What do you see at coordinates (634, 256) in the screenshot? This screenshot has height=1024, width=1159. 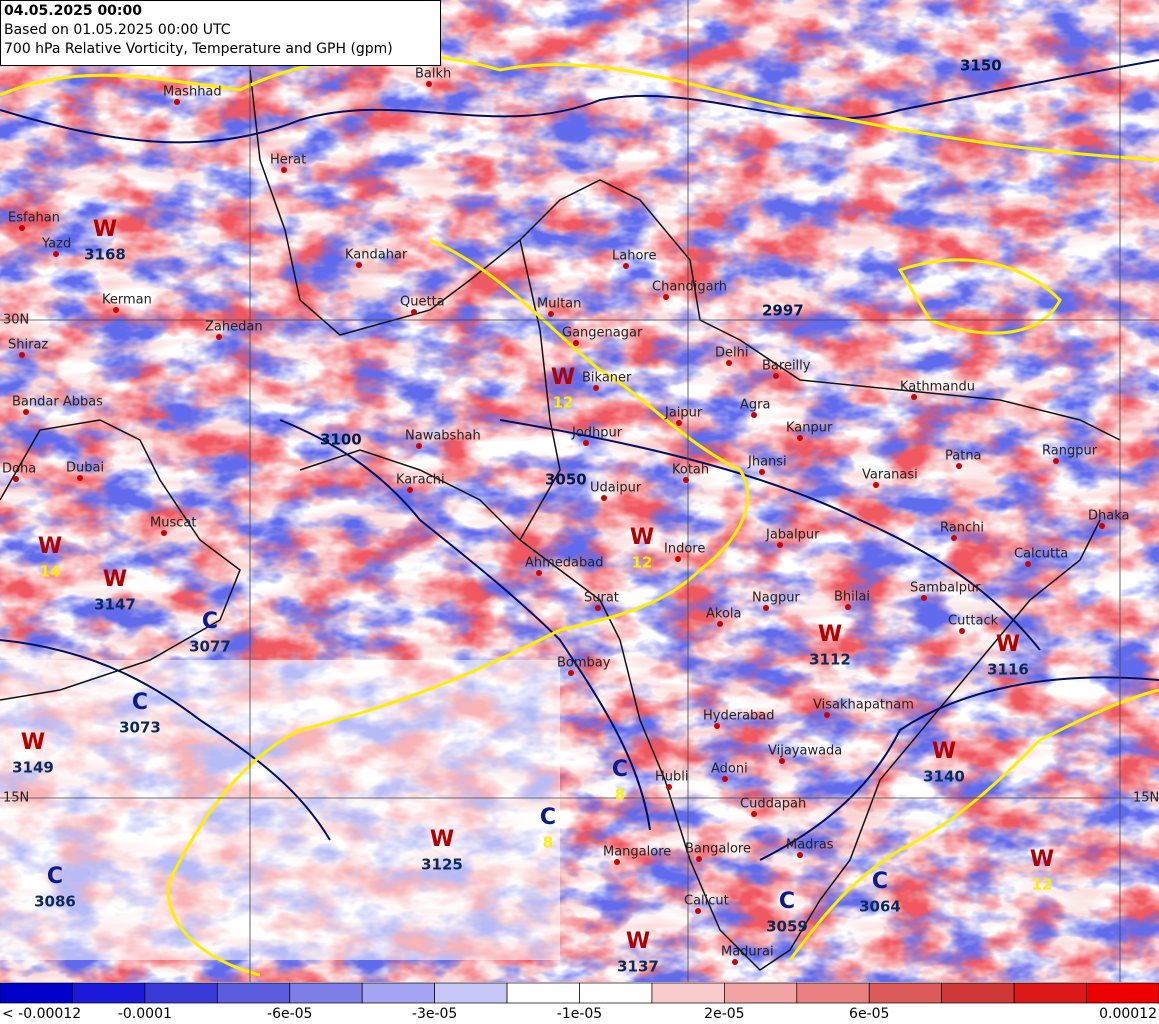 I see `city-label: Lahore` at bounding box center [634, 256].